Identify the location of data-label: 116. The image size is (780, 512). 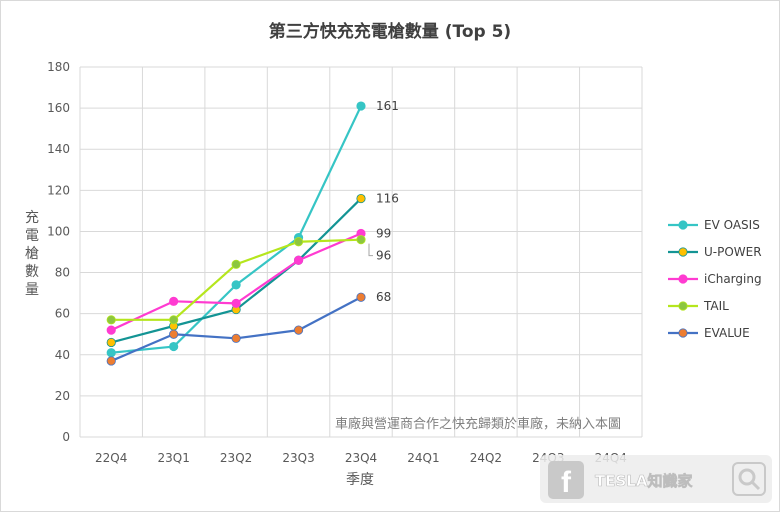
(387, 199).